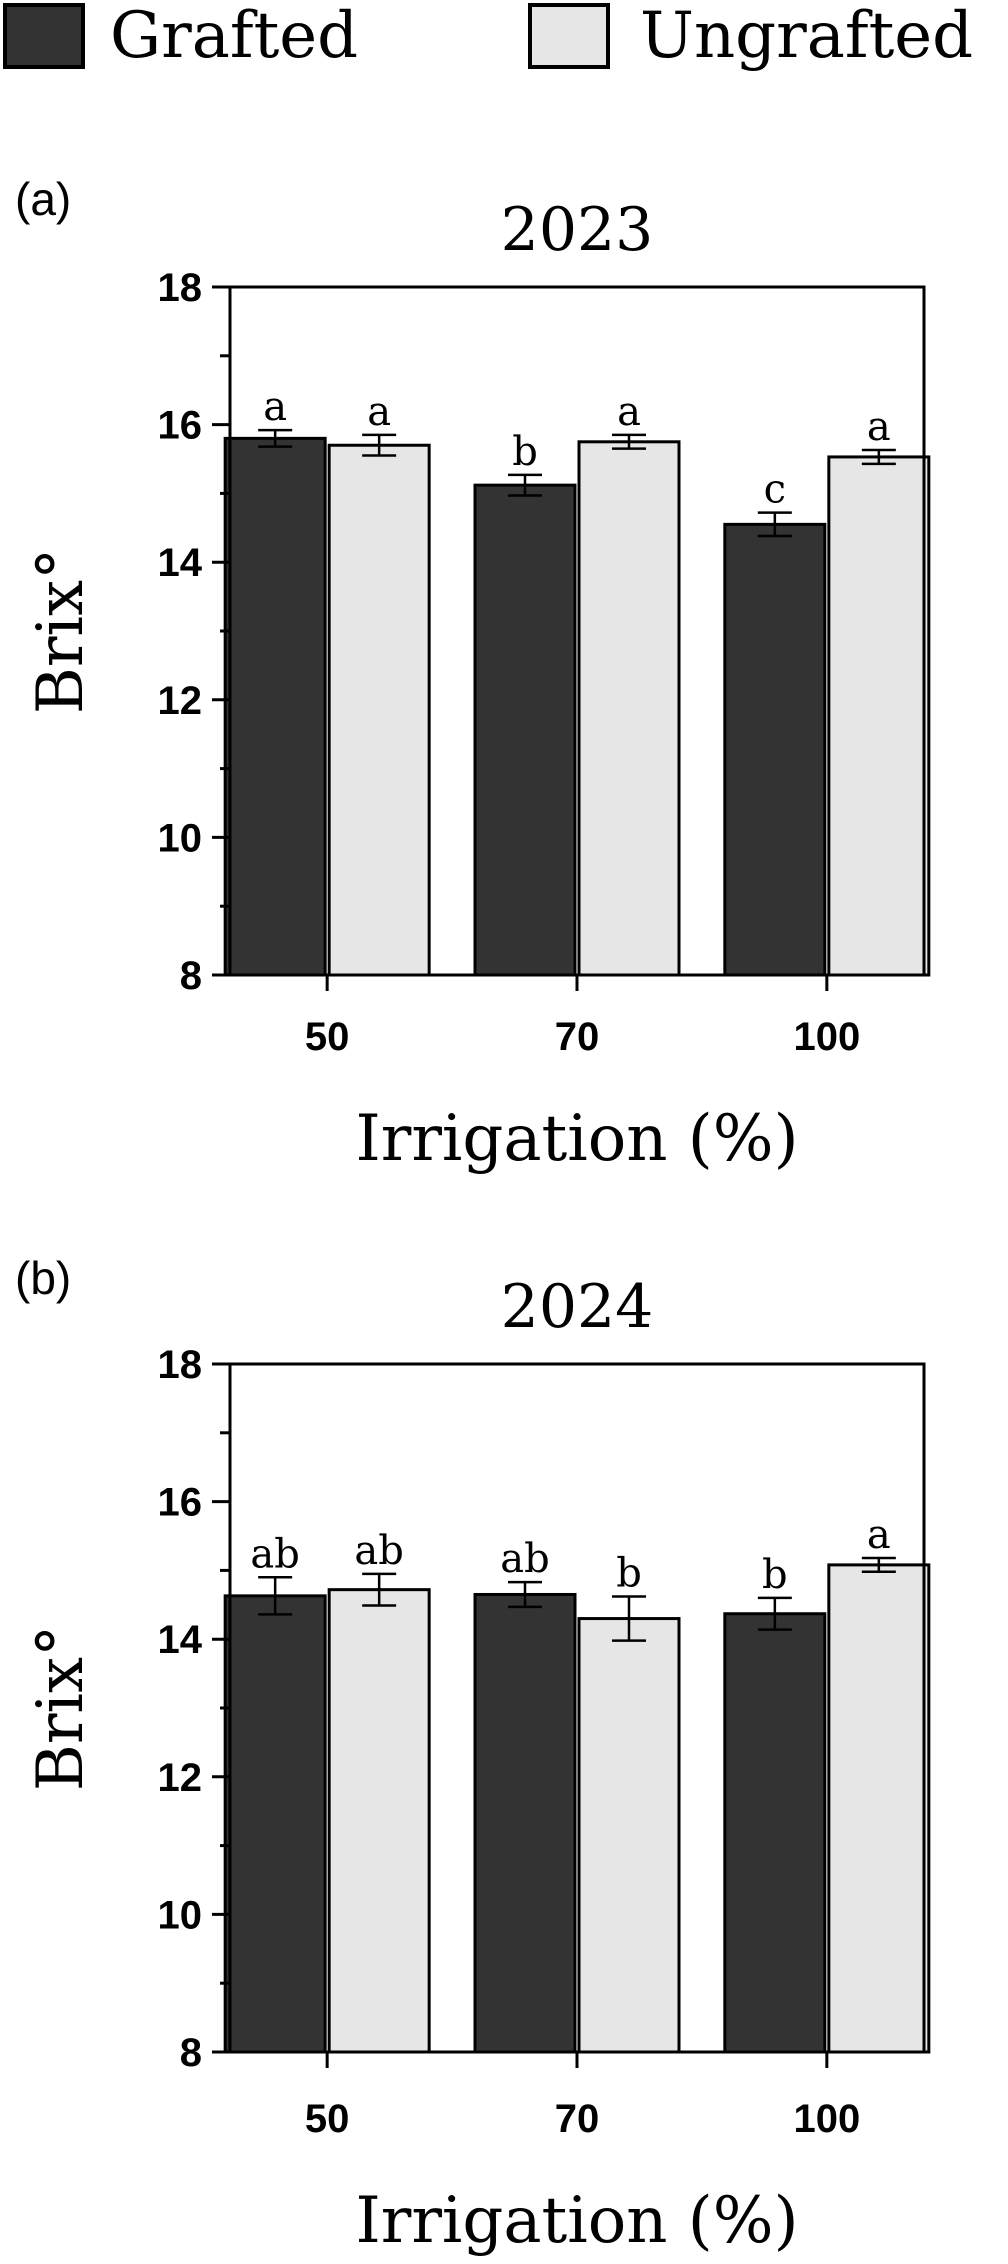  What do you see at coordinates (569, 36) in the screenshot?
I see `legend-swatch-ungrafted` at bounding box center [569, 36].